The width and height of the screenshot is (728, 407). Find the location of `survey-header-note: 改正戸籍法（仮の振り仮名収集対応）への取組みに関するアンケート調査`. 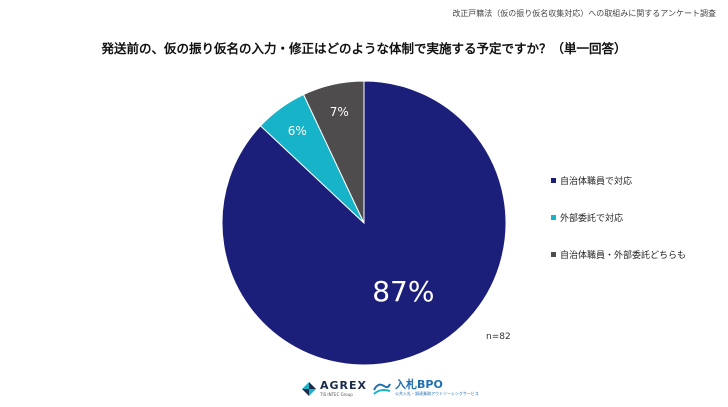

survey-header-note: 改正戸籍法（仮の振り仮名収集対応）への取組みに関するアンケート調査 is located at coordinates (584, 13).